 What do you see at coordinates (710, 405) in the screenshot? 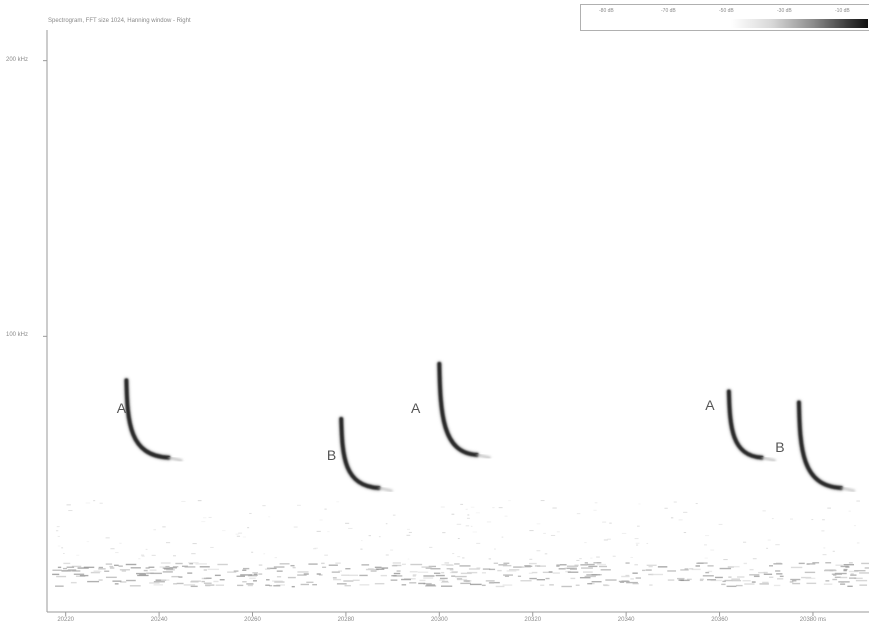
I see `call-annotation: A` at bounding box center [710, 405].